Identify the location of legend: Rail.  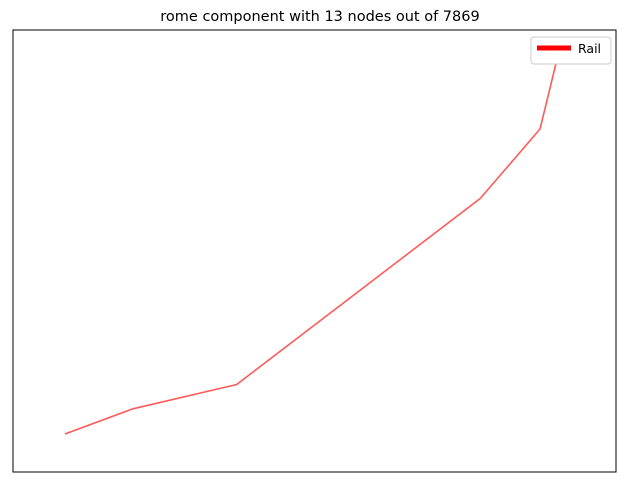
(571, 50).